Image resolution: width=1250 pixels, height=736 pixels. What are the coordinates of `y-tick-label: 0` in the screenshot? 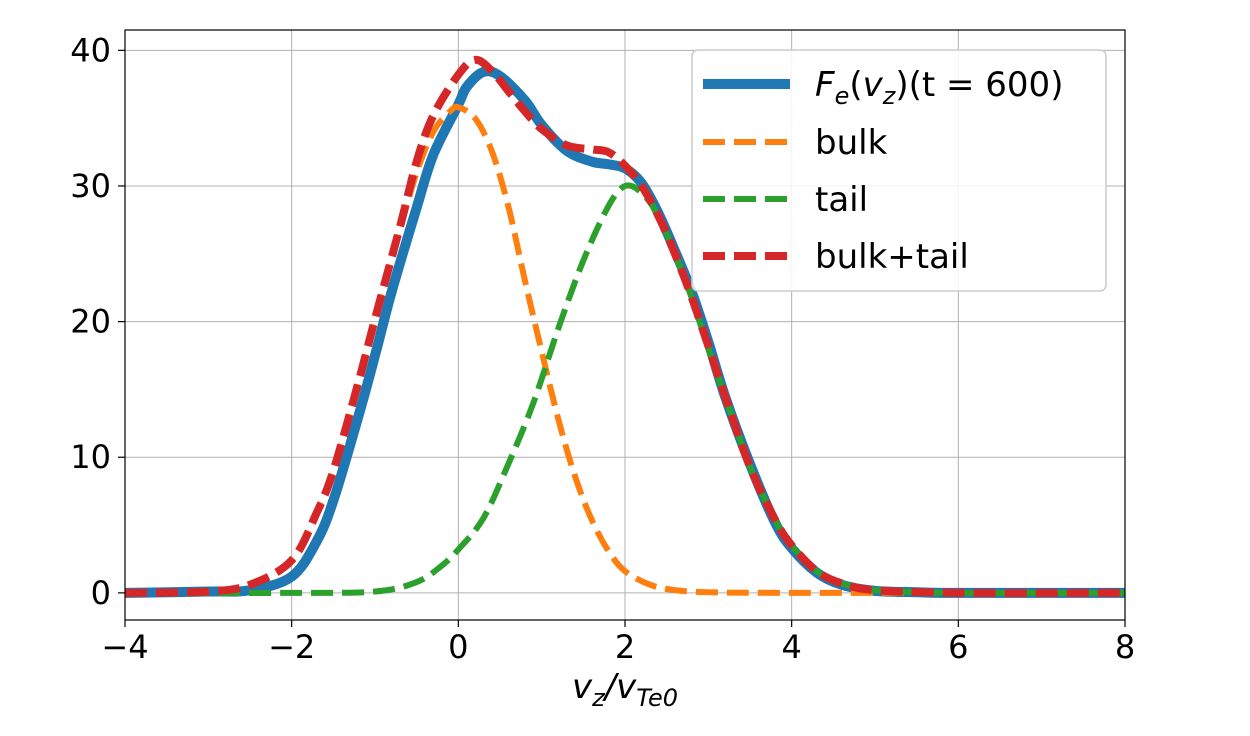 It's located at (101, 593).